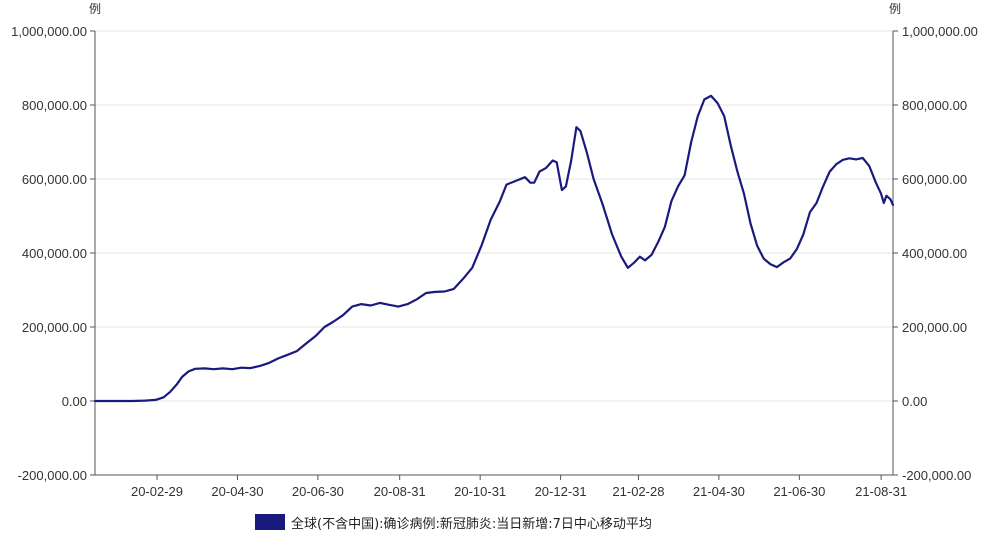 The height and width of the screenshot is (534, 1000). I want to click on x-tick-label: 21-02-28, so click(638, 491).